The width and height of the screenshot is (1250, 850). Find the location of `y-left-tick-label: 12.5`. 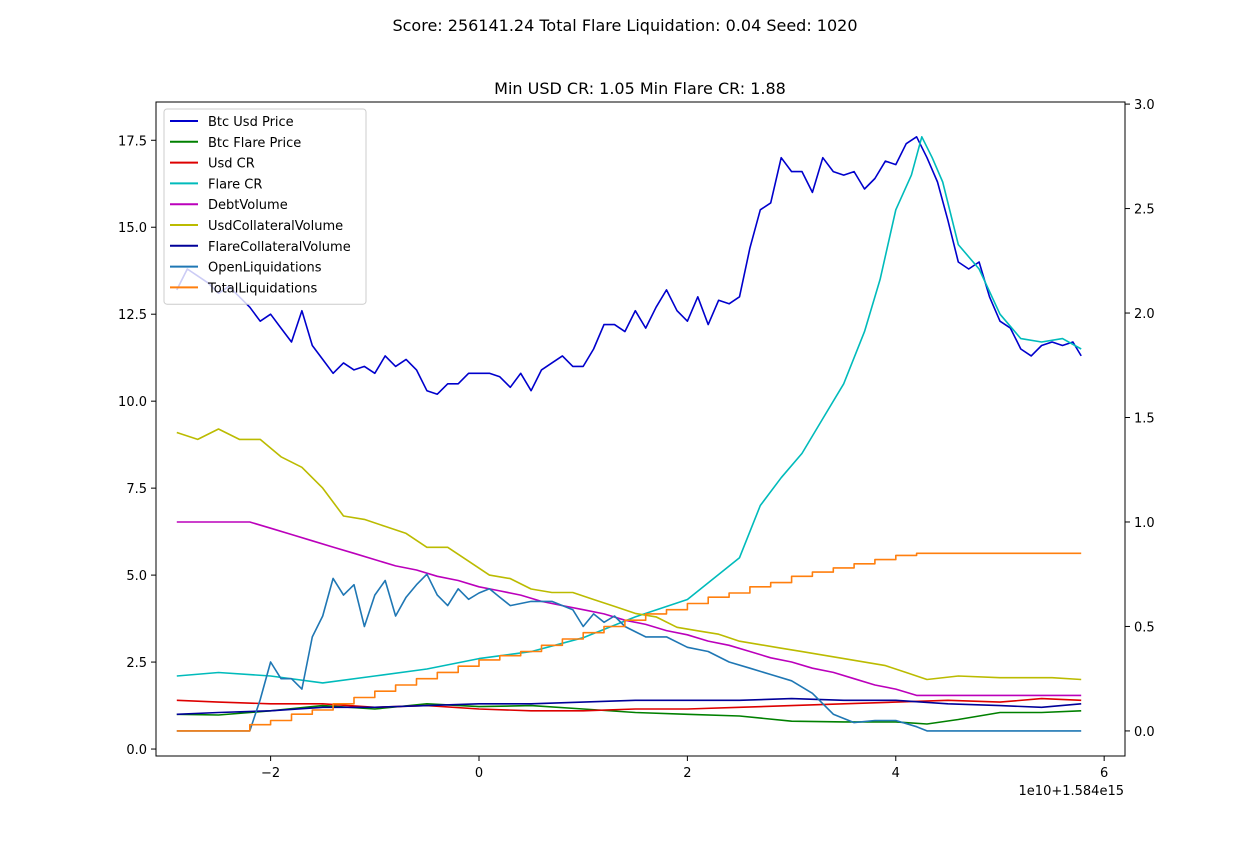

y-left-tick-label: 12.5 is located at coordinates (132, 315).